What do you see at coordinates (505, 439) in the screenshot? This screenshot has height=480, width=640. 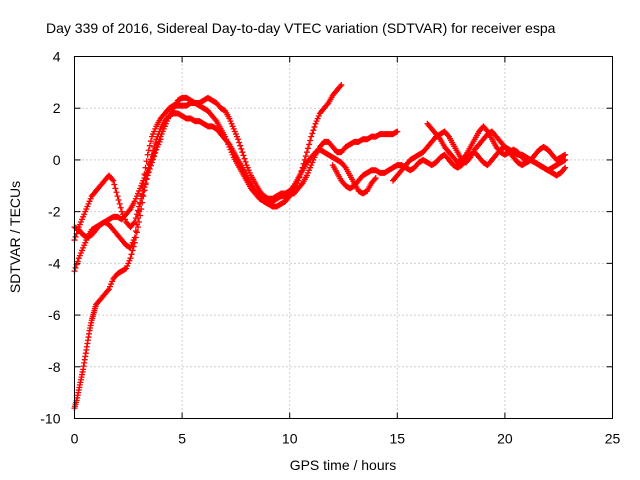 I see `x-tick-label: 20` at bounding box center [505, 439].